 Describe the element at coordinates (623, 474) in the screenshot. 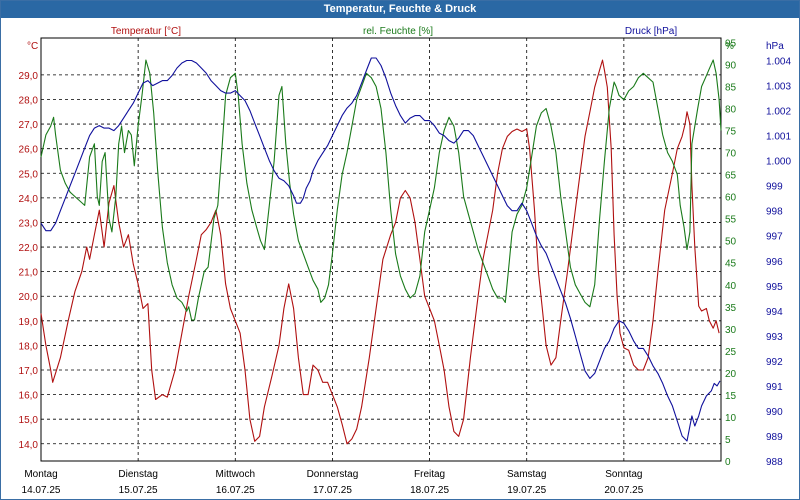

I see `x-day-label: Sonntag` at that location.